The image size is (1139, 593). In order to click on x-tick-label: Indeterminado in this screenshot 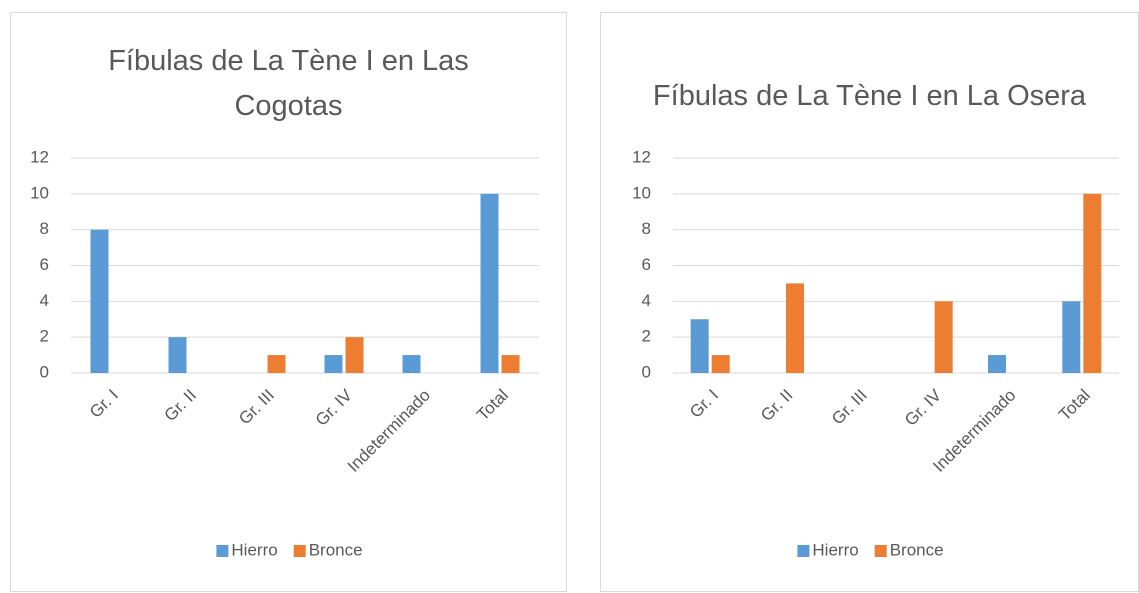, I will do `click(389, 431)`.